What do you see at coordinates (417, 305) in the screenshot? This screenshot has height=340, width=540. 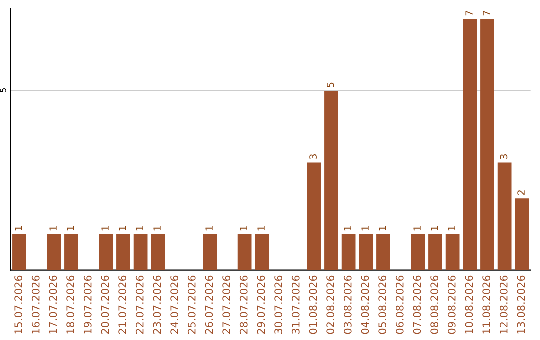 I see `x-tick-label: 07.08.2026` at bounding box center [417, 305].